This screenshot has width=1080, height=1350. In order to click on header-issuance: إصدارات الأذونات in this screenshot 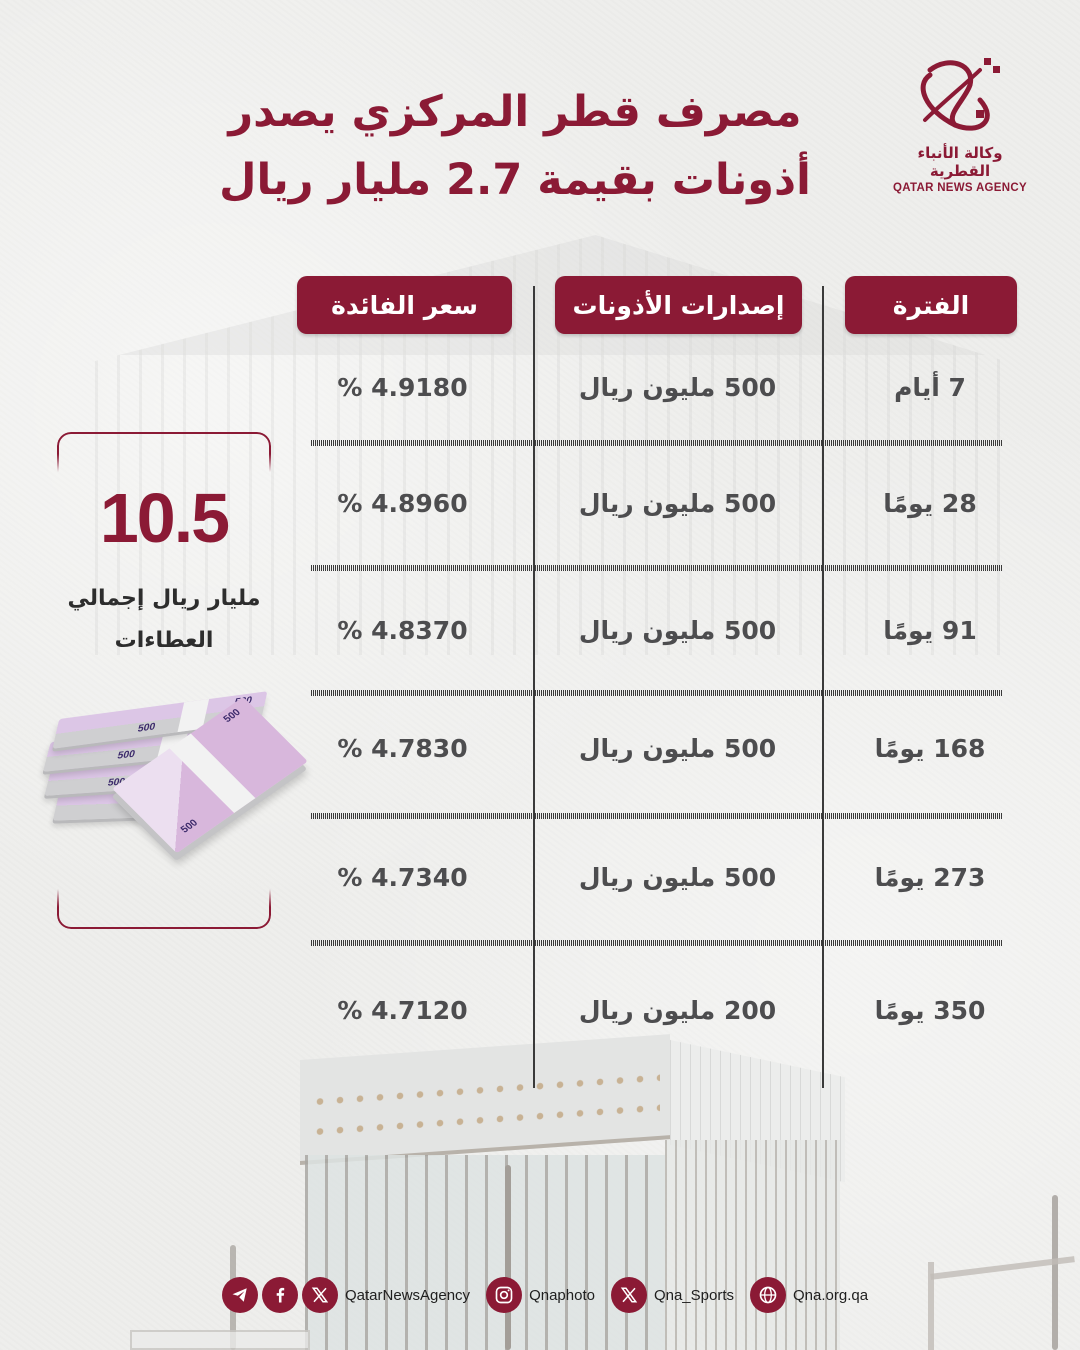, I will do `click(678, 305)`.